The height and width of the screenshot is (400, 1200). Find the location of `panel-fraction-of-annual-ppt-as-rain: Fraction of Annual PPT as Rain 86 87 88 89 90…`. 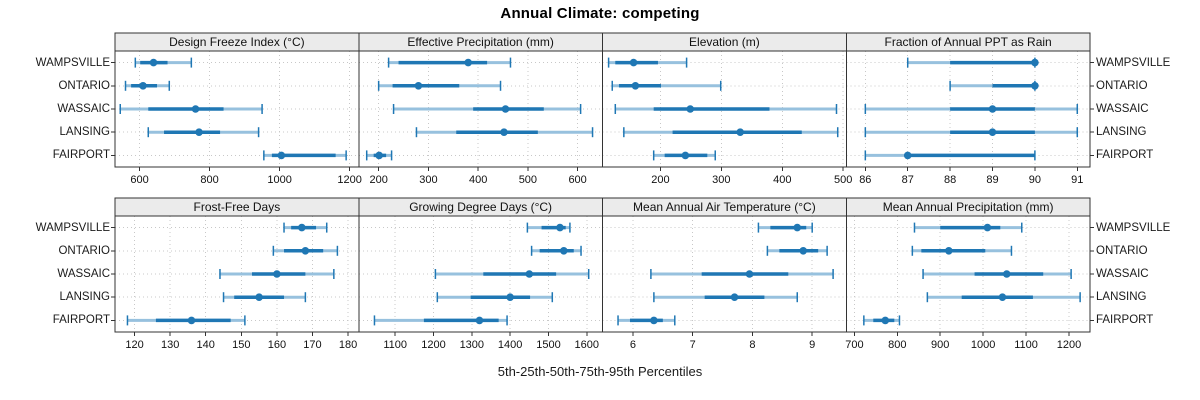

panel-fraction-of-annual-ppt-as-rain: Fraction of Annual PPT as Rain 86 87 88 89 90… is located at coordinates (969, 109).